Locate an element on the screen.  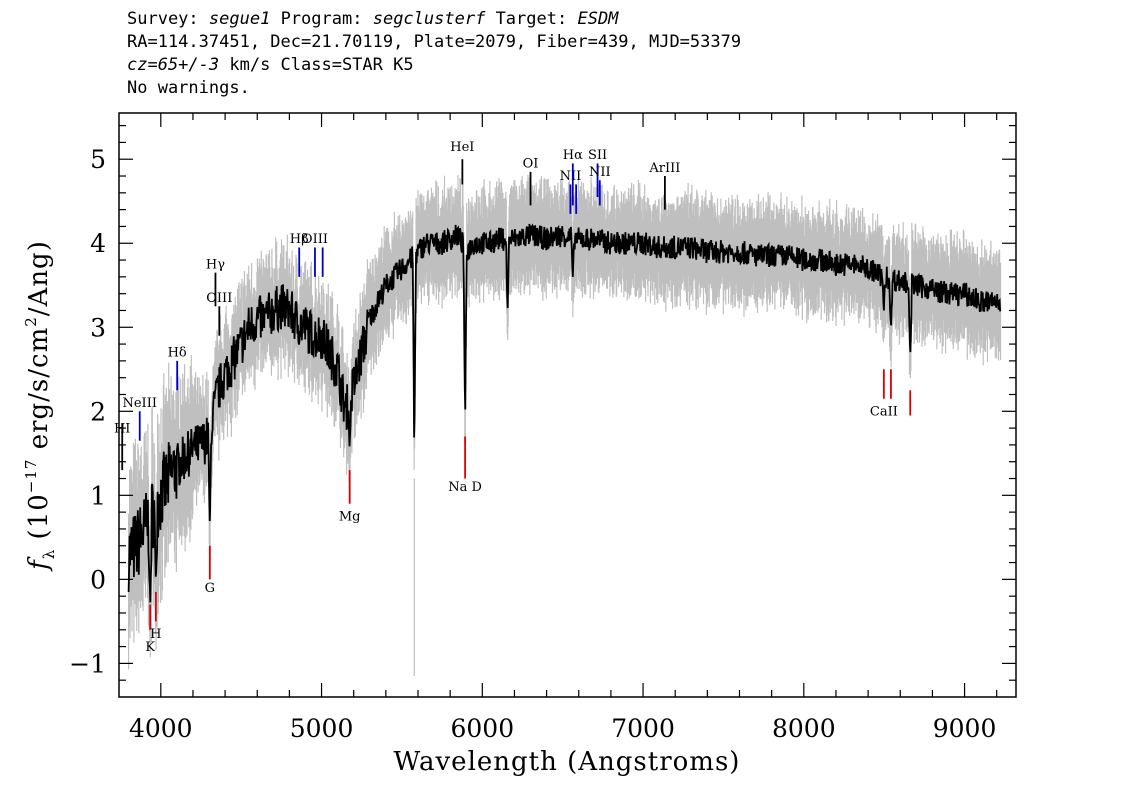
y-axis-title: fλ (10−17 erg/s/cm2/Ang) is located at coordinates (40, 406).